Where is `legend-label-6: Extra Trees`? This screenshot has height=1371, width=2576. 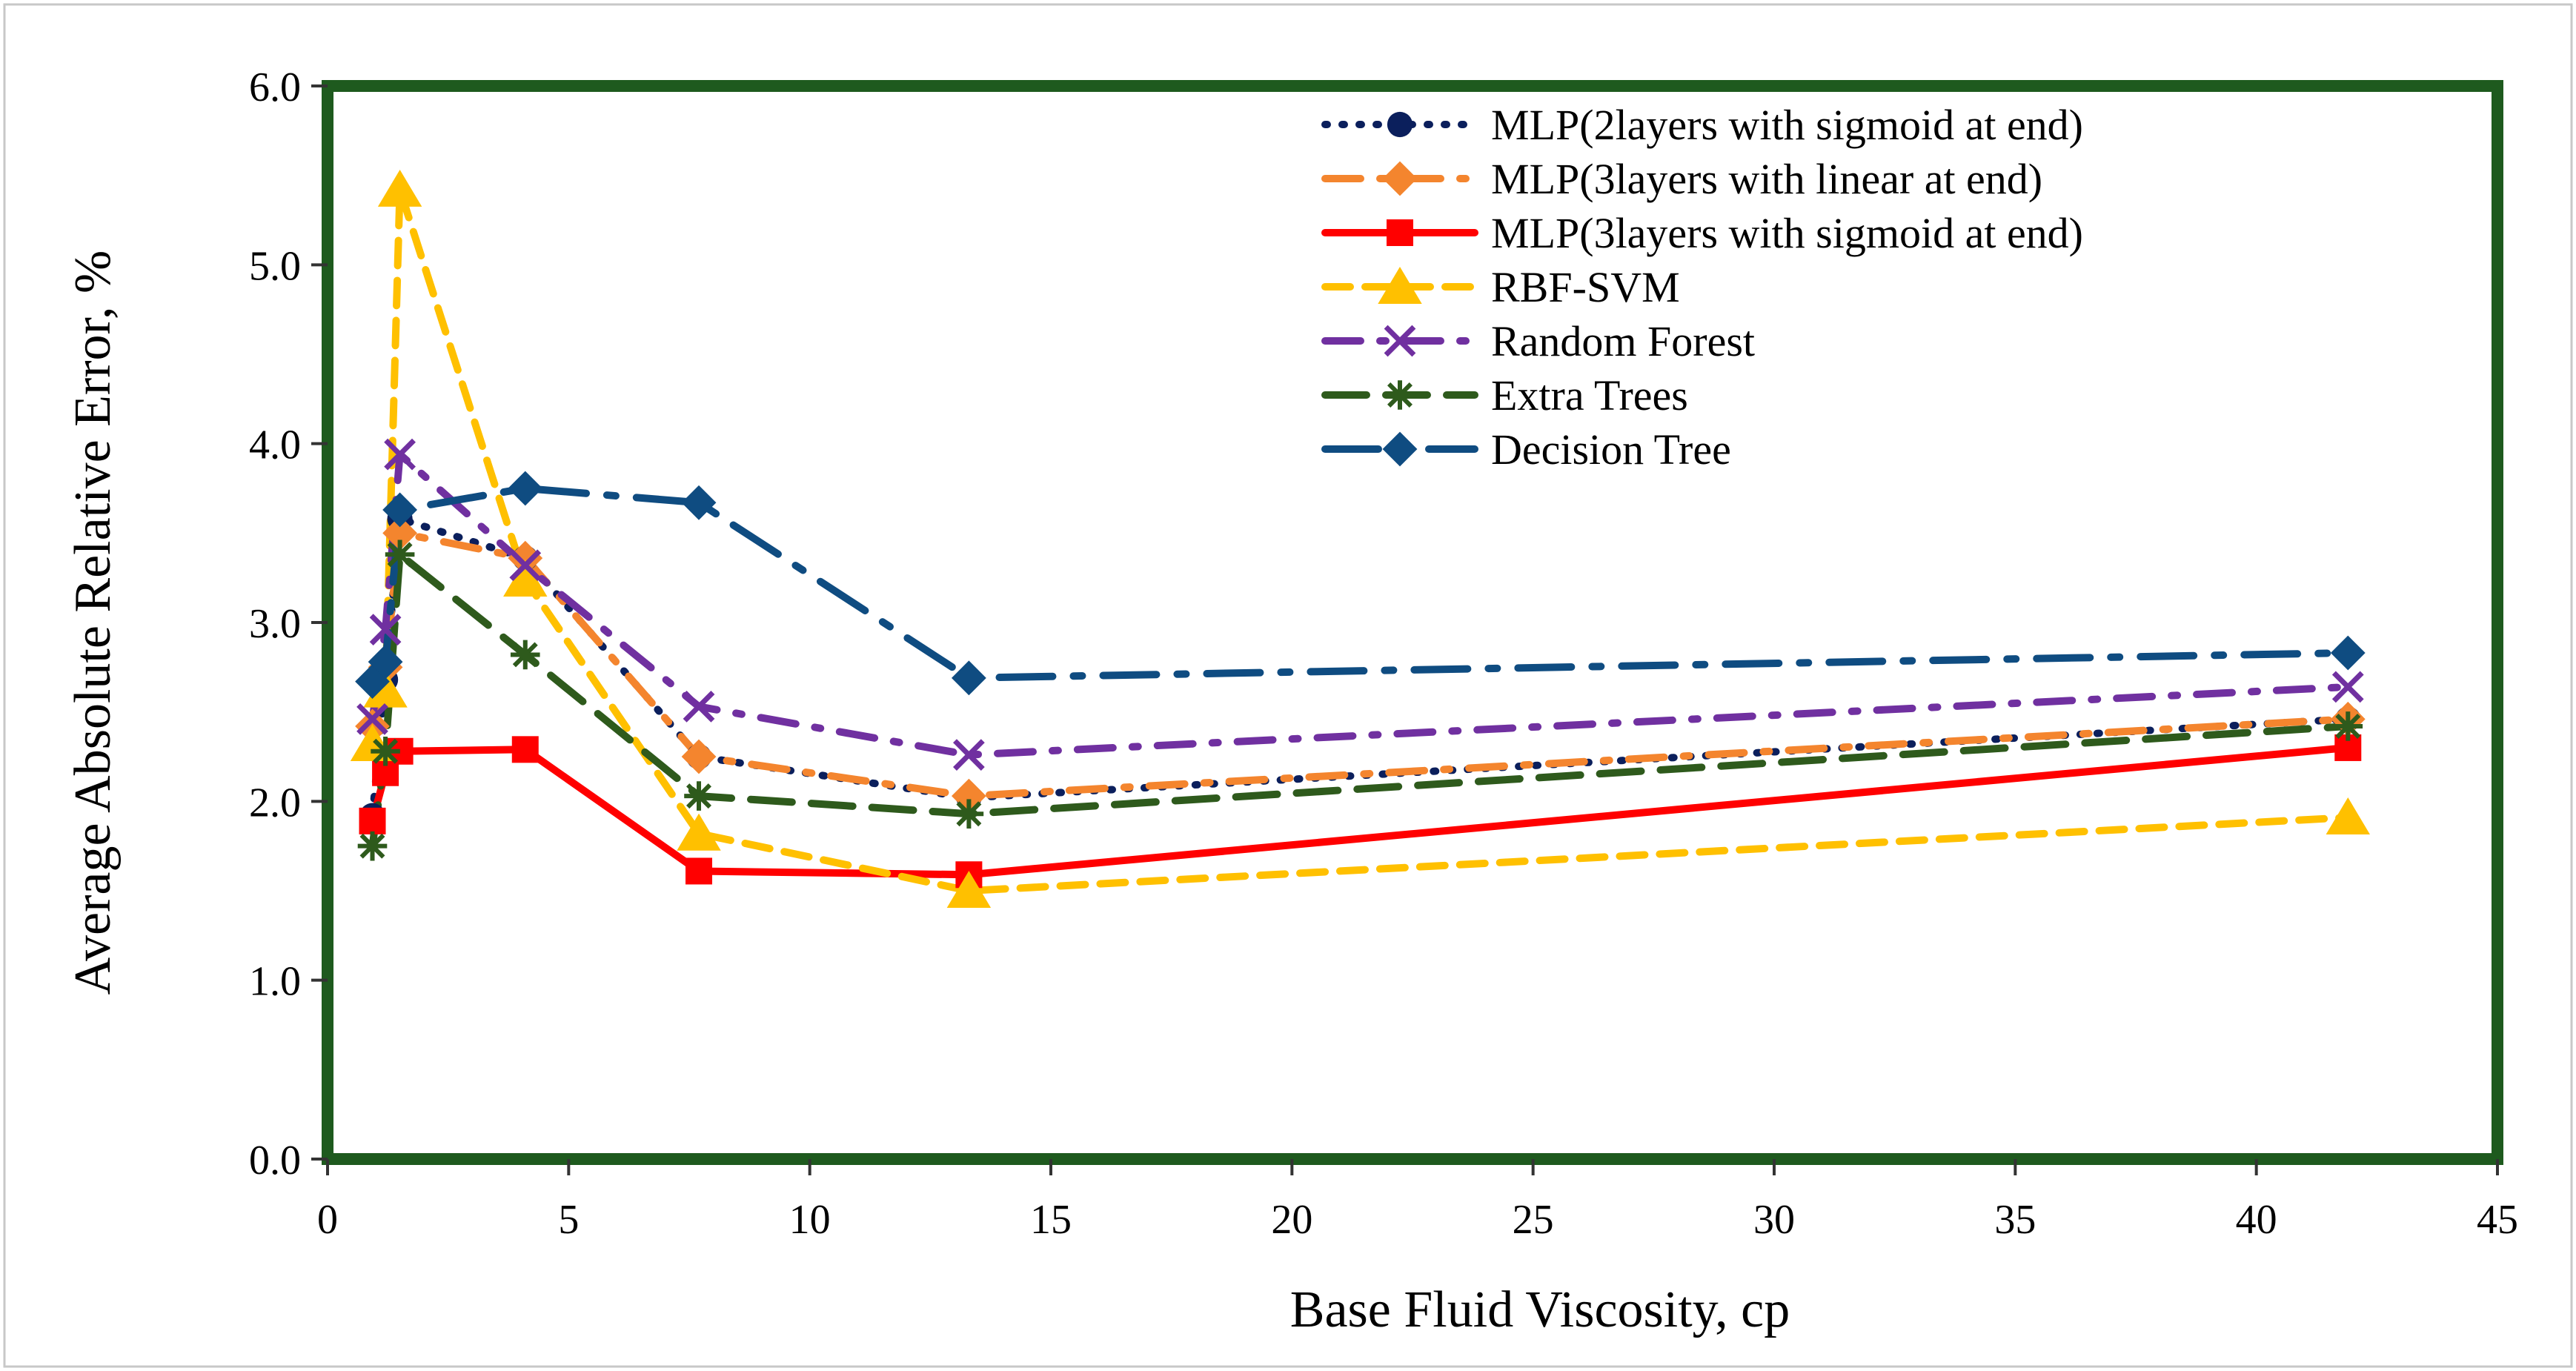
legend-label-6: Extra Trees is located at coordinates (1589, 395).